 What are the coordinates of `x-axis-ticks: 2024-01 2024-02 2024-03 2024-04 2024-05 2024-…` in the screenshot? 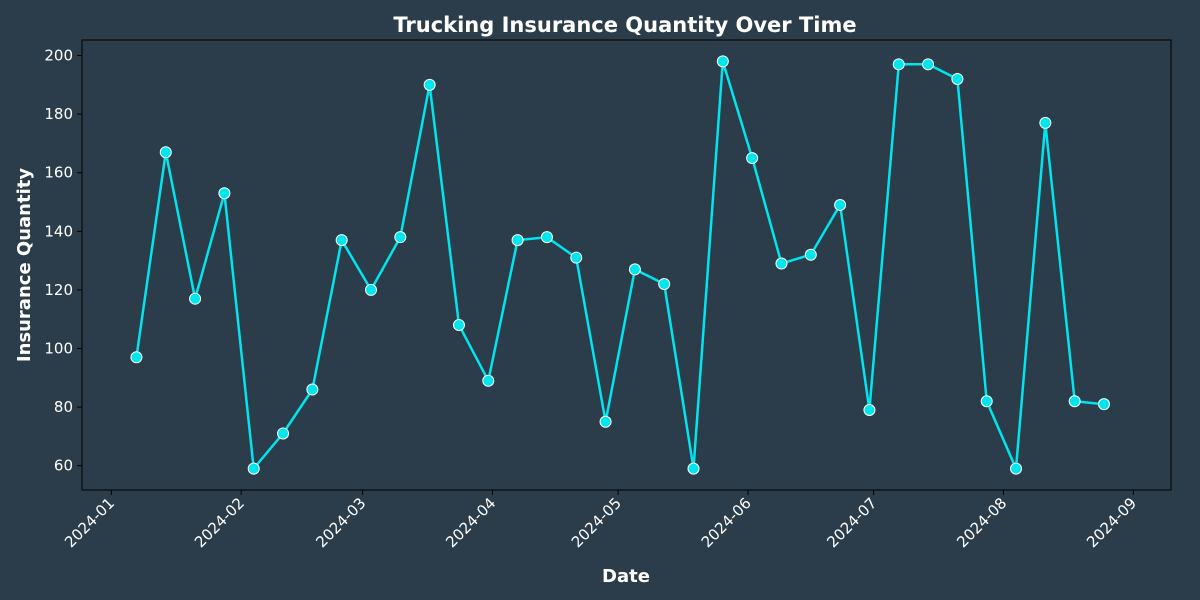 It's located at (600, 520).